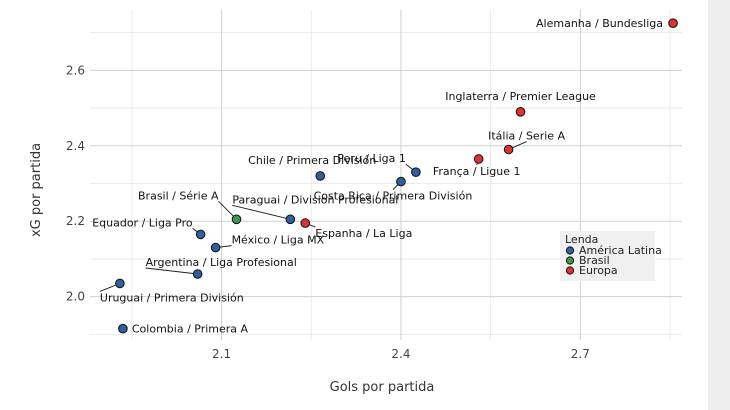 This screenshot has width=730, height=410. Describe the element at coordinates (599, 23) in the screenshot. I see `point-label: Alemanha / Bundesliga` at that location.